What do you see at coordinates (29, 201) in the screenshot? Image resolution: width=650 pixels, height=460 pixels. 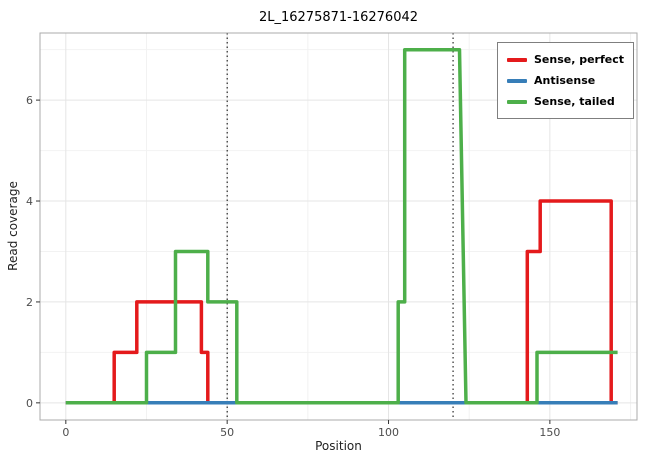 I see `y-tick-label: 4` at bounding box center [29, 201].